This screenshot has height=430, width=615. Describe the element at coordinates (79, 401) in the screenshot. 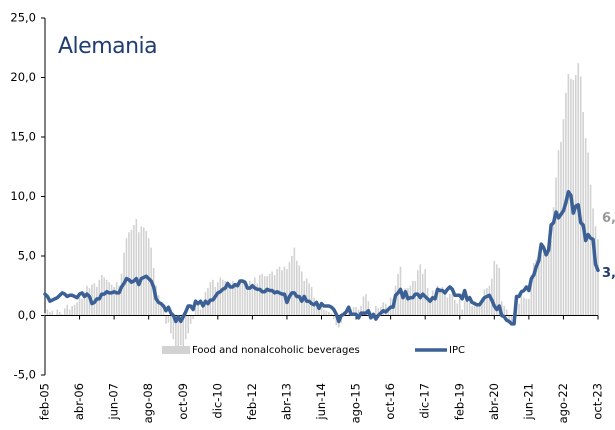

I see `x-tick-label: abr-06` at that location.